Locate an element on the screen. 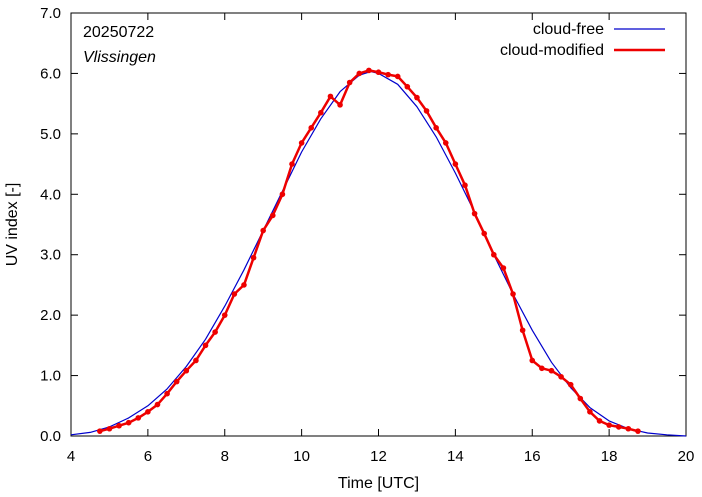 This screenshot has height=497, width=702. x-tick-label: 10 is located at coordinates (301, 456).